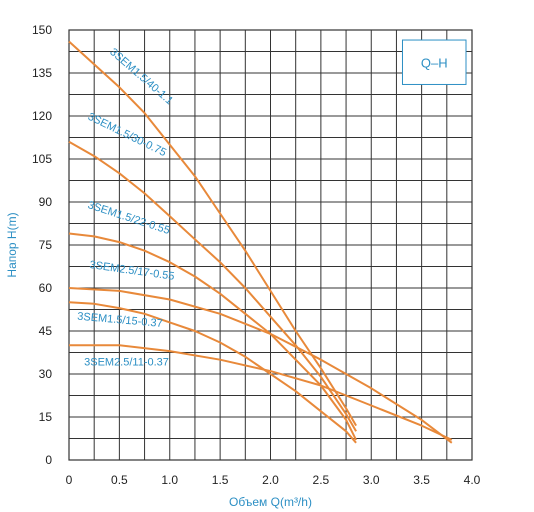 The width and height of the screenshot is (534, 512). What do you see at coordinates (220, 480) in the screenshot?
I see `x-tick-label: 1.5` at bounding box center [220, 480].